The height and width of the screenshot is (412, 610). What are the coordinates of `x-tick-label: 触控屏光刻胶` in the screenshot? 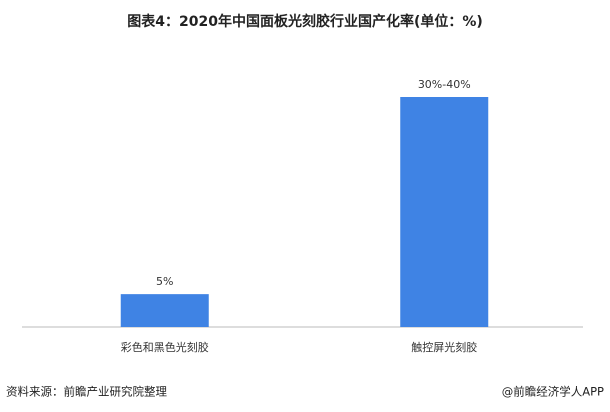 It's located at (444, 347).